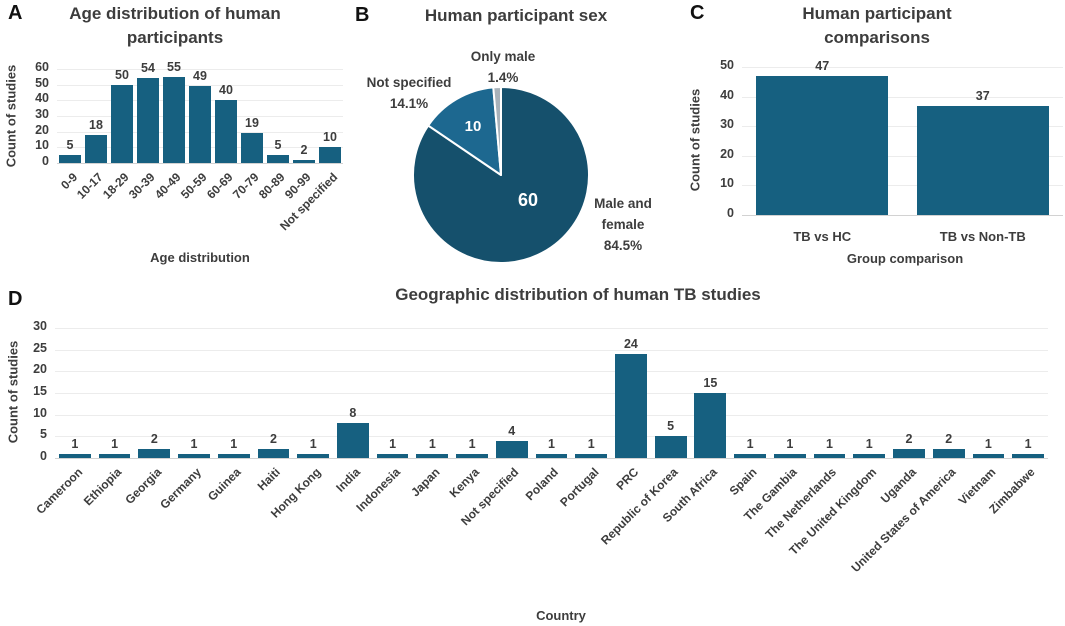 The width and height of the screenshot is (1065, 626). What do you see at coordinates (528, 200) in the screenshot?
I see `pie-value-male-female: 60` at bounding box center [528, 200].